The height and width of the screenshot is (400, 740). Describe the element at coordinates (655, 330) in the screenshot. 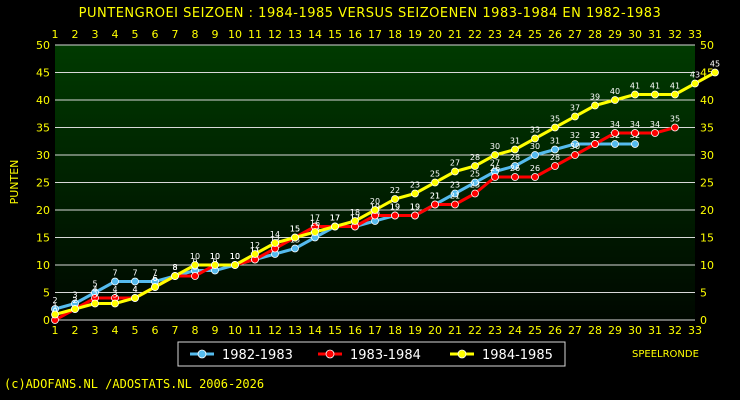

I see `x-tick-label-bottom: 31` at that location.